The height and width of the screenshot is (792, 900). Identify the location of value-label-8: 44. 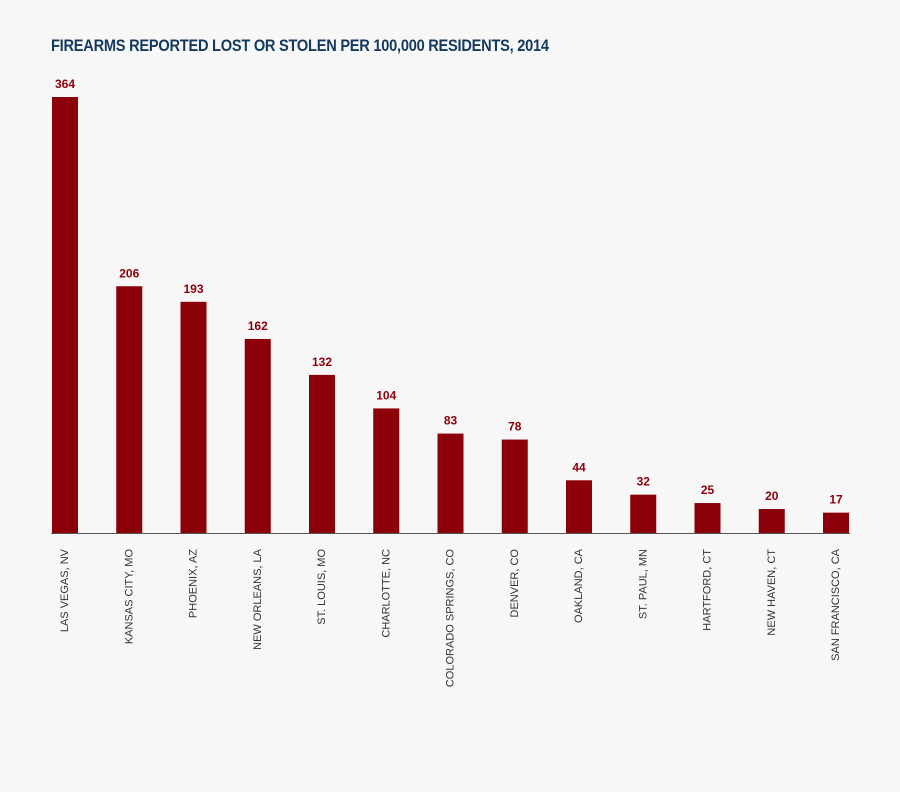
(579, 467).